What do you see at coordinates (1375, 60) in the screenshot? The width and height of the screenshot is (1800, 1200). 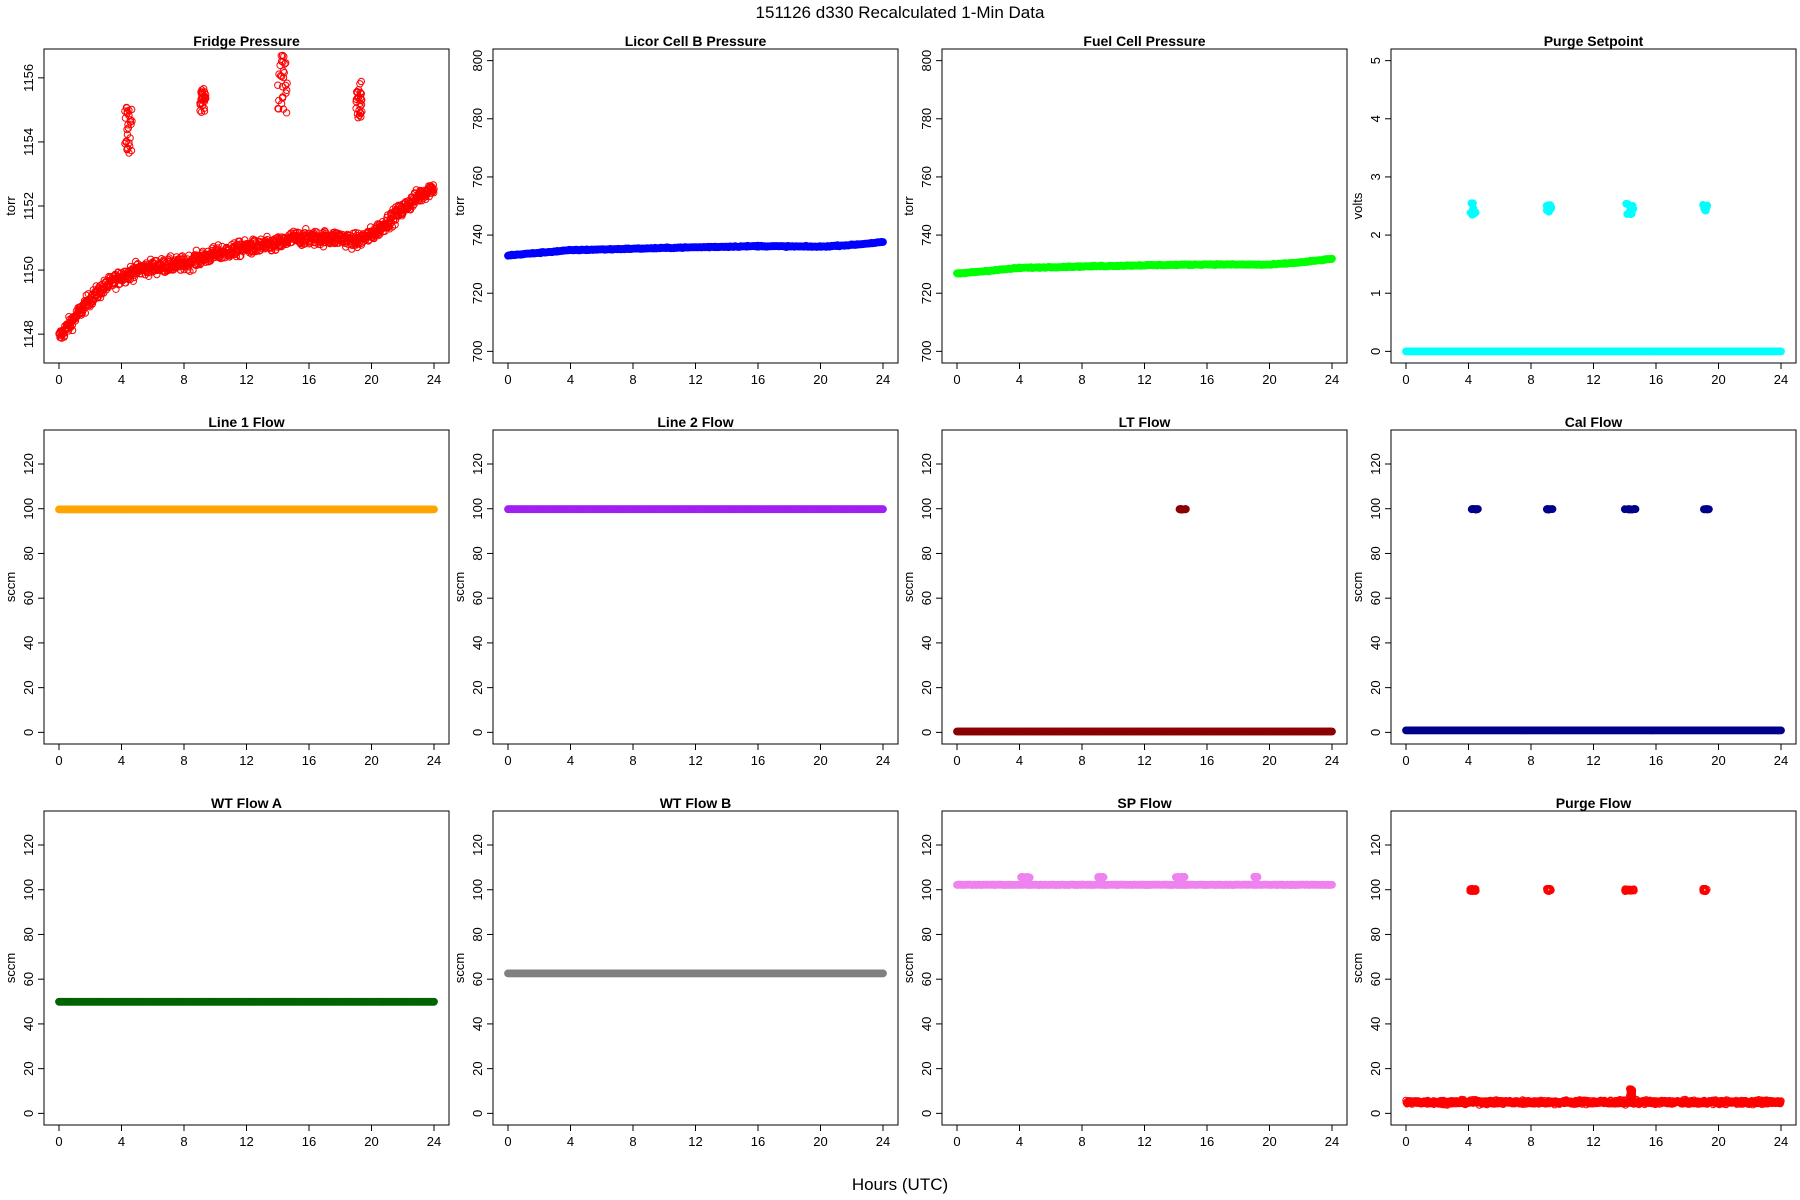 I see `y-tick-label: 5` at bounding box center [1375, 60].